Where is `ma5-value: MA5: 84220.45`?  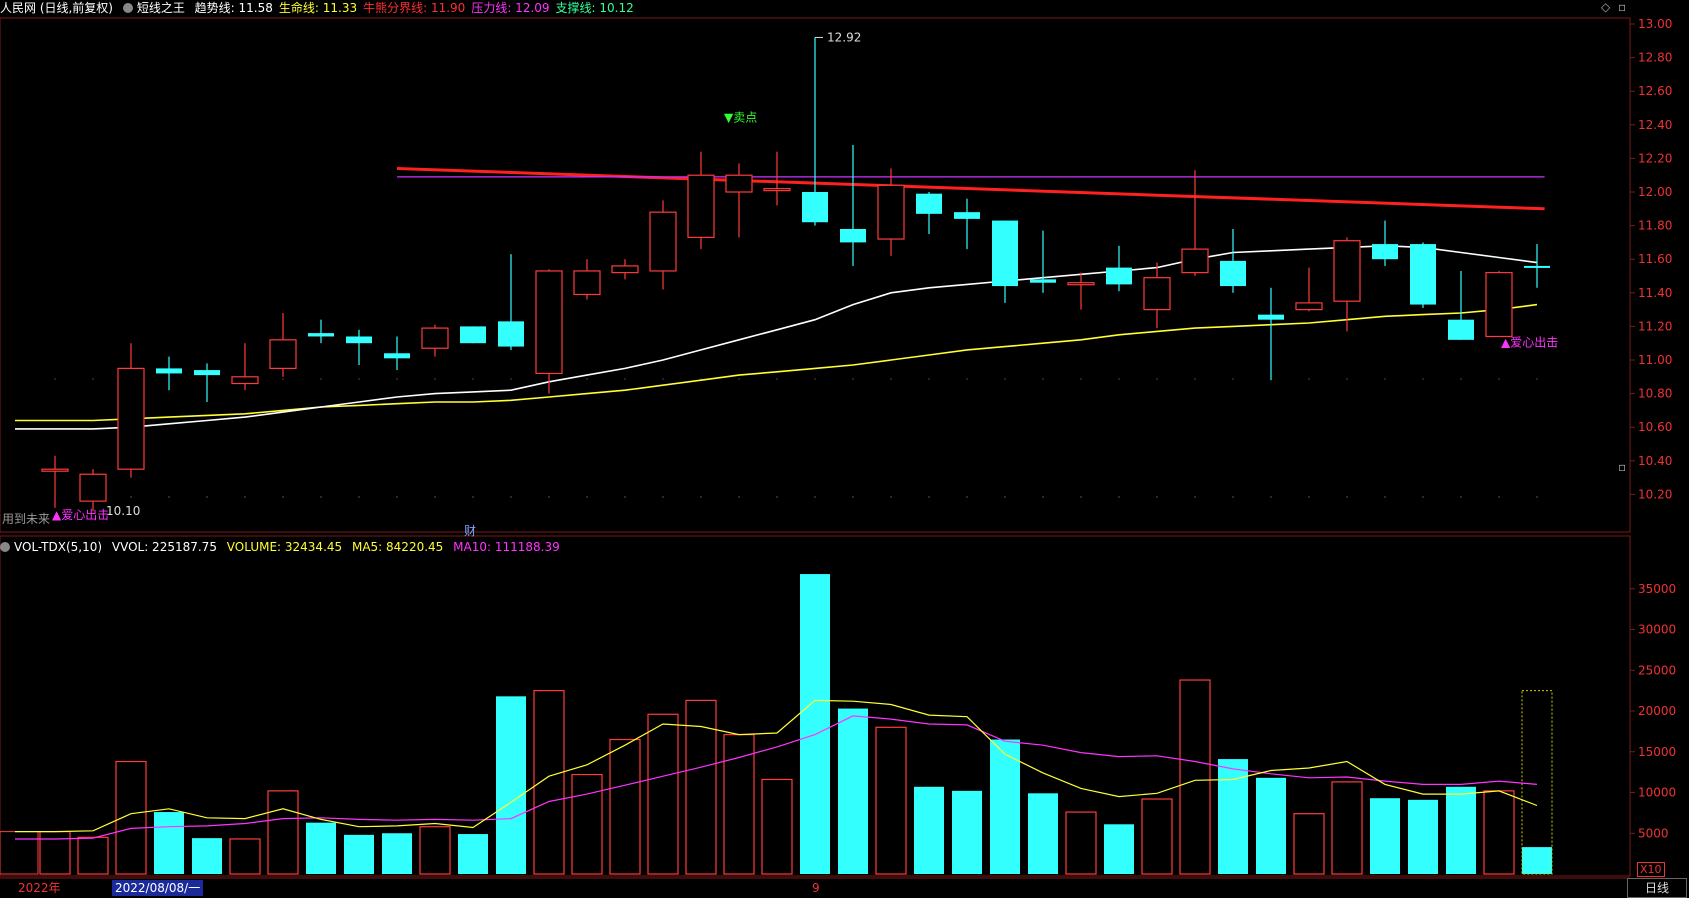 ma5-value: MA5: 84220.45 is located at coordinates (397, 547).